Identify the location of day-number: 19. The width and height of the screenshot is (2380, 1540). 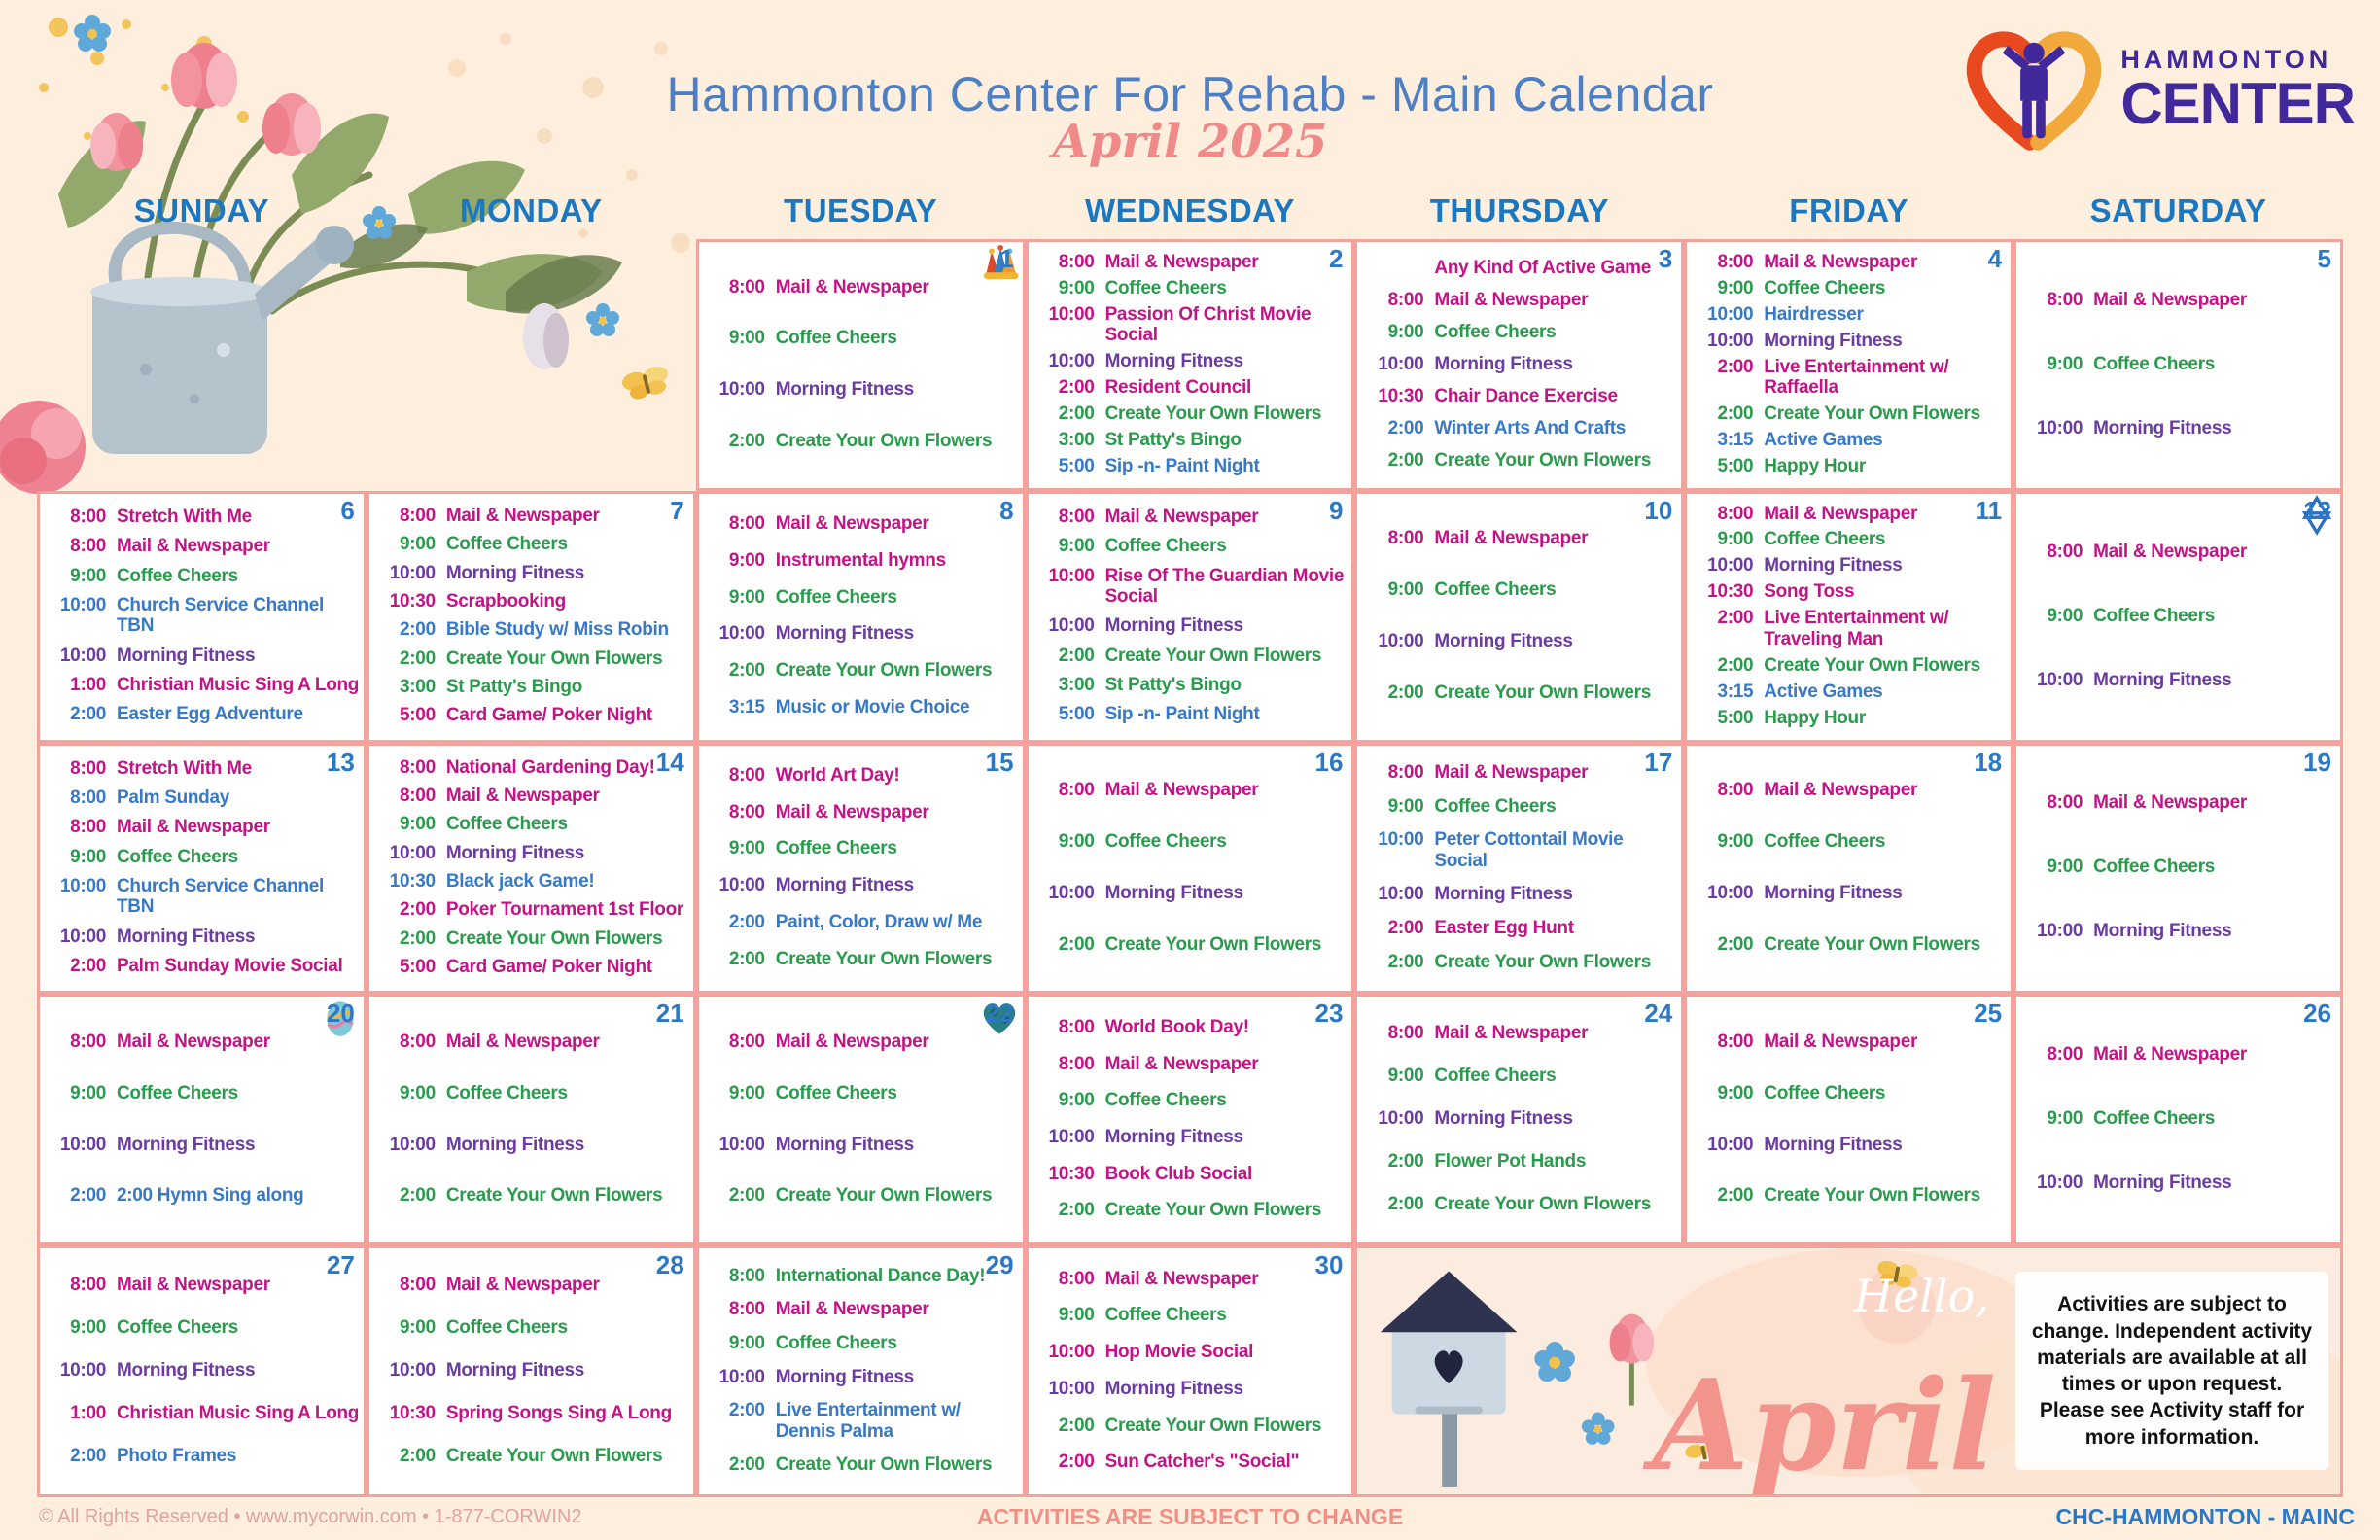
(2317, 762).